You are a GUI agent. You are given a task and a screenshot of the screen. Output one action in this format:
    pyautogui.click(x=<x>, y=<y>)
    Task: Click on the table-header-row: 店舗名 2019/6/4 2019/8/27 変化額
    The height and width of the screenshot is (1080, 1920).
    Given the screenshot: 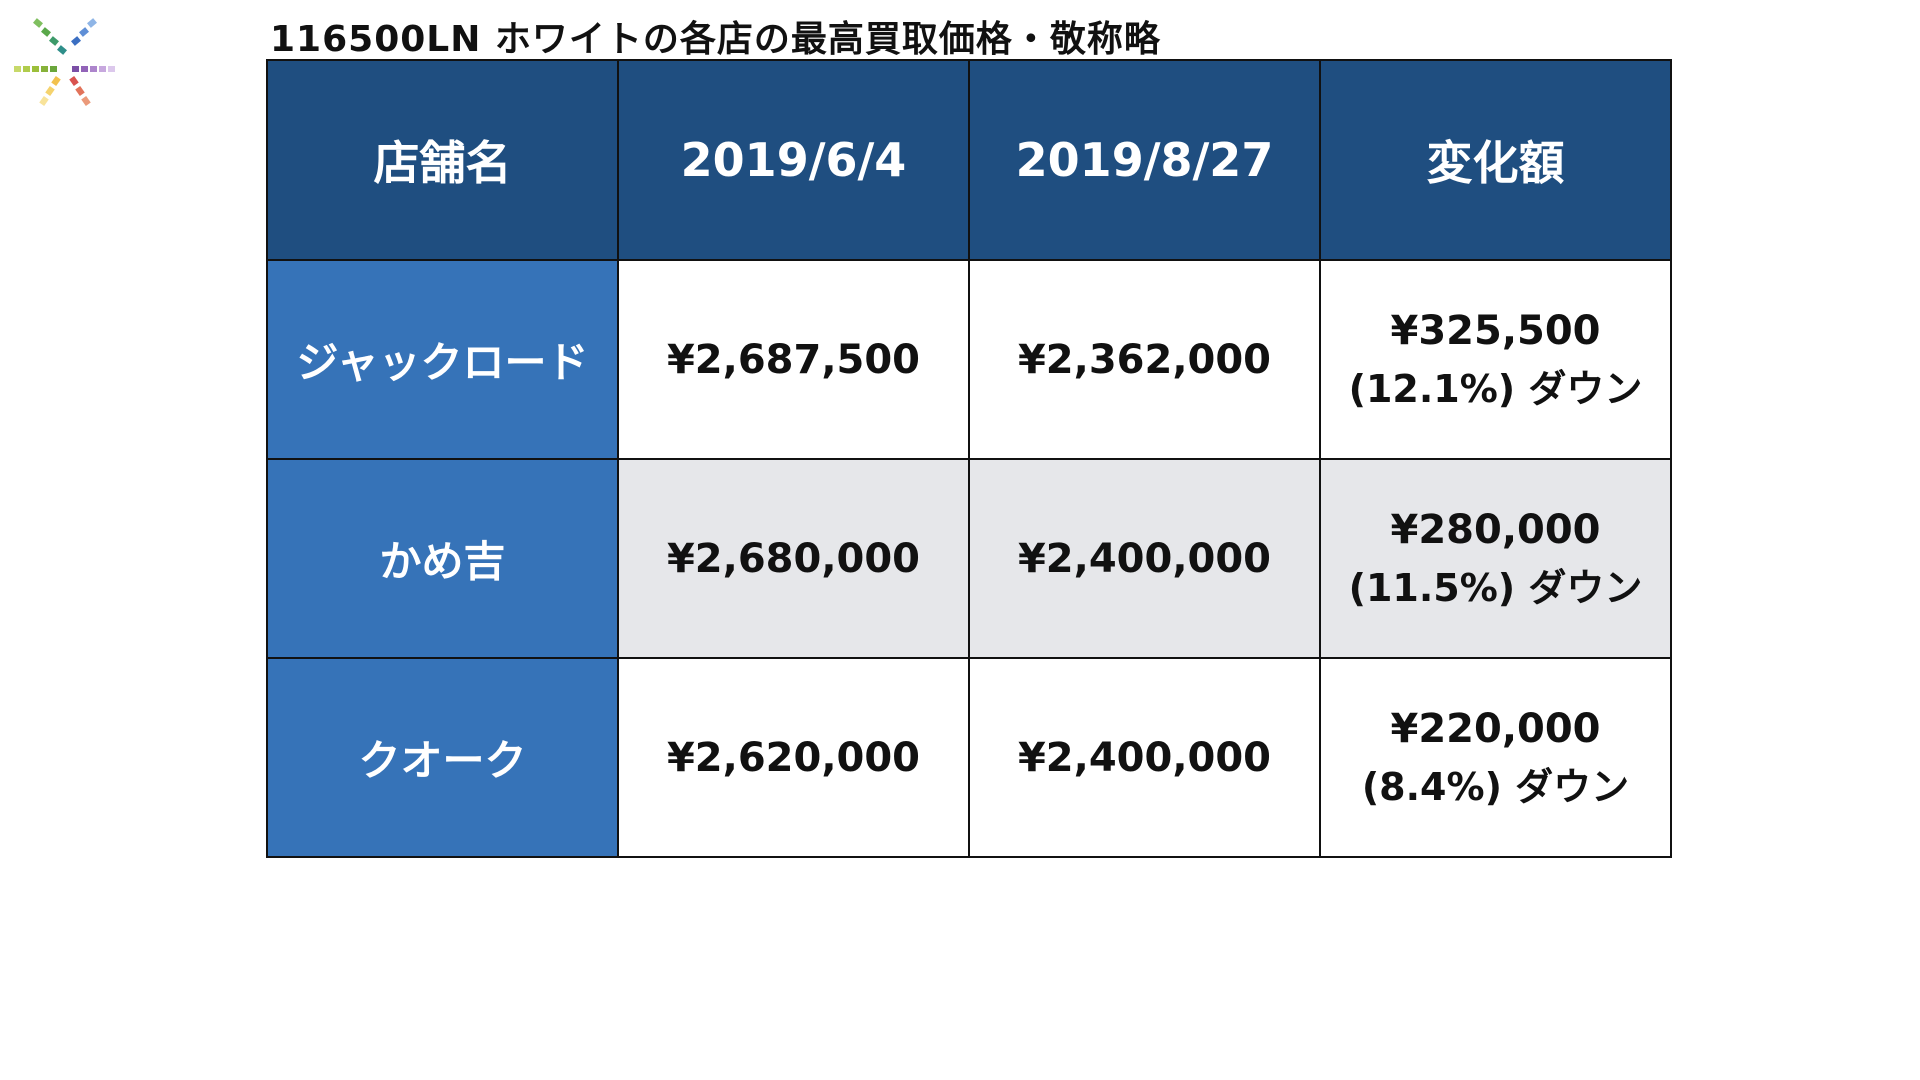 What is the action you would take?
    pyautogui.click(x=969, y=160)
    